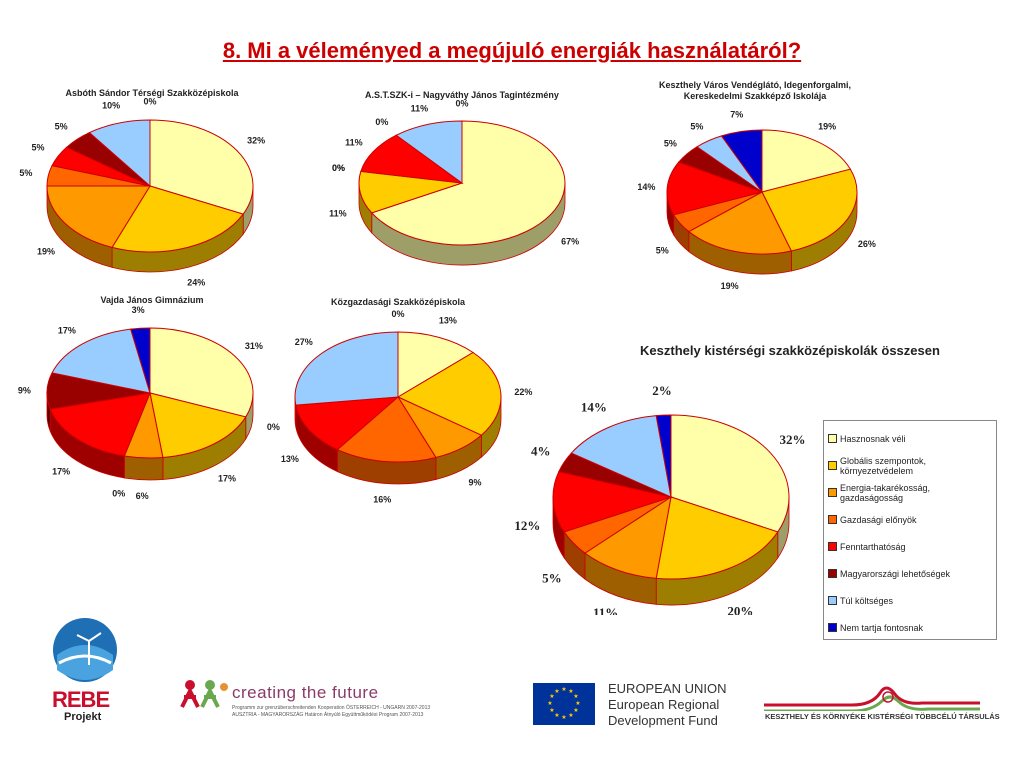  What do you see at coordinates (867, 600) in the screenshot?
I see `legend-label: Túl költséges` at bounding box center [867, 600].